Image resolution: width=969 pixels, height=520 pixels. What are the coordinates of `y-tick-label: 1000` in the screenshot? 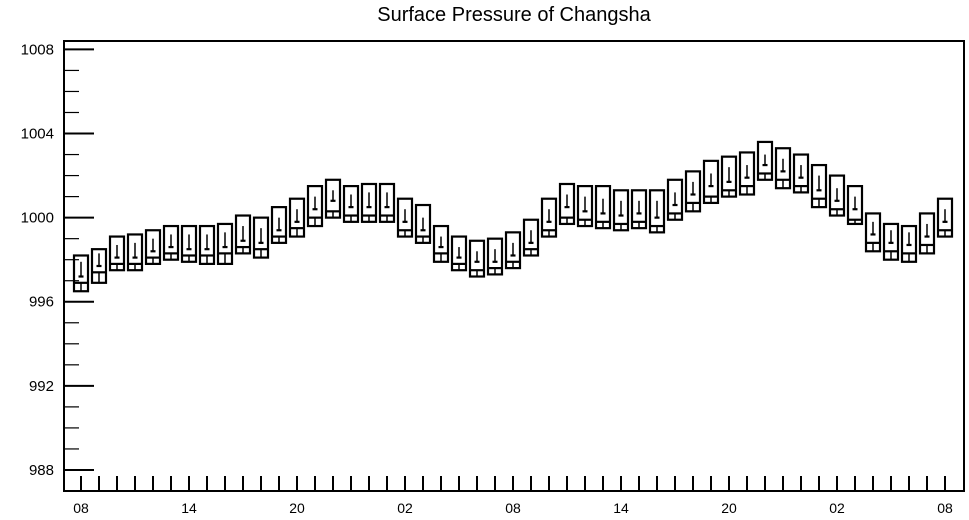 It's located at (37, 218).